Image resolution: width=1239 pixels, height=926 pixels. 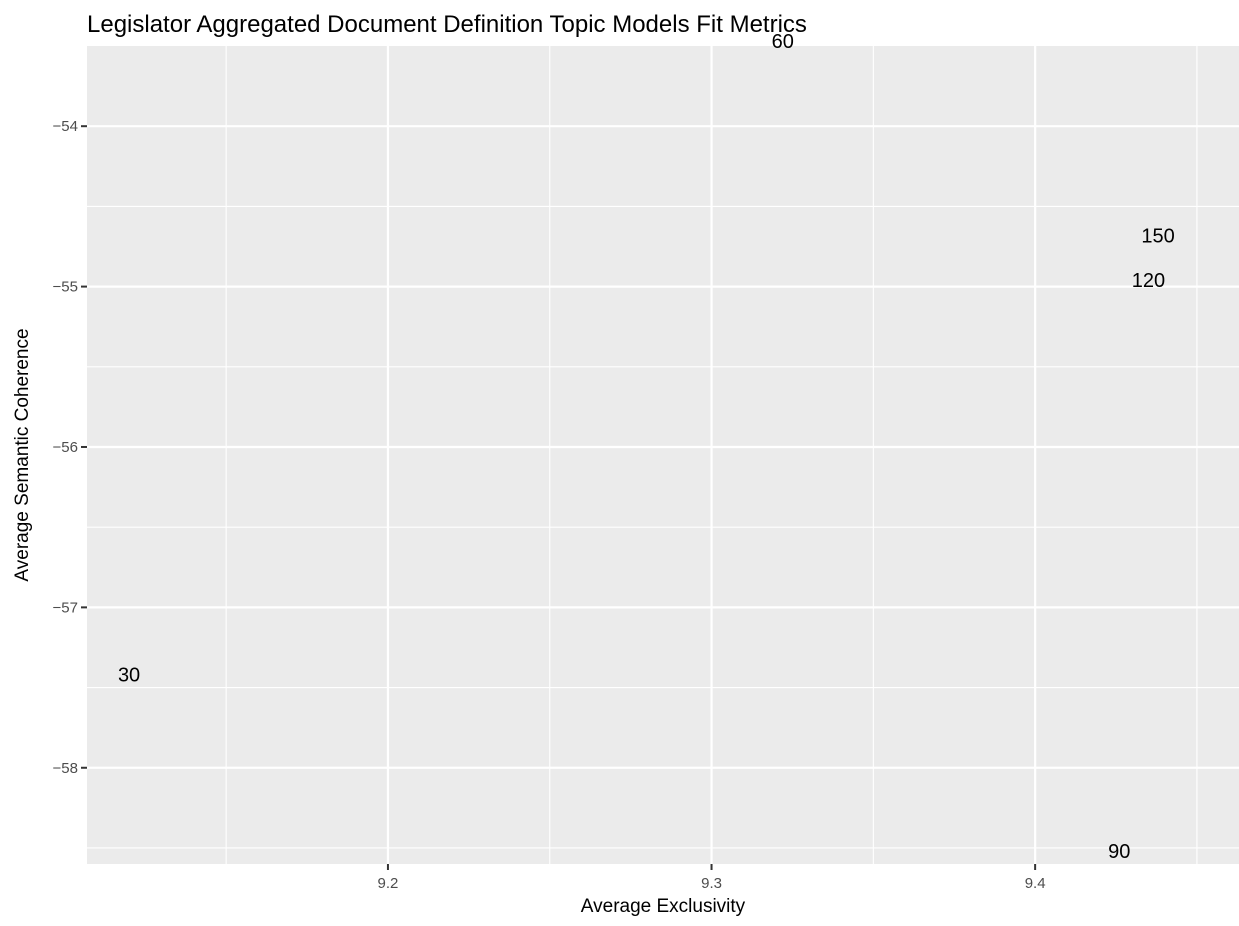 I want to click on y-axis-ticks: −54 −55 −56 −57 −58, so click(x=70, y=447).